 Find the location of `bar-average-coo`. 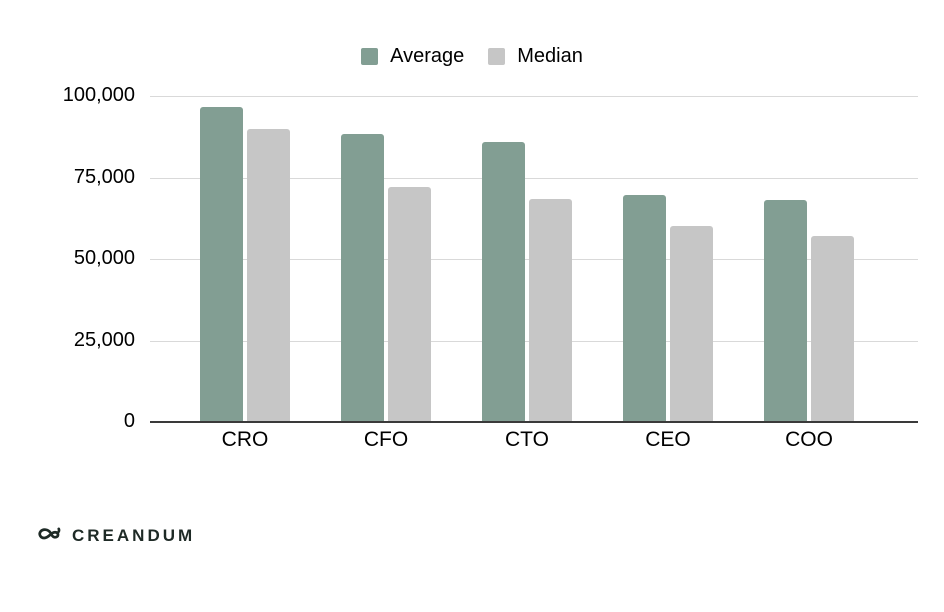

bar-average-coo is located at coordinates (785, 311).